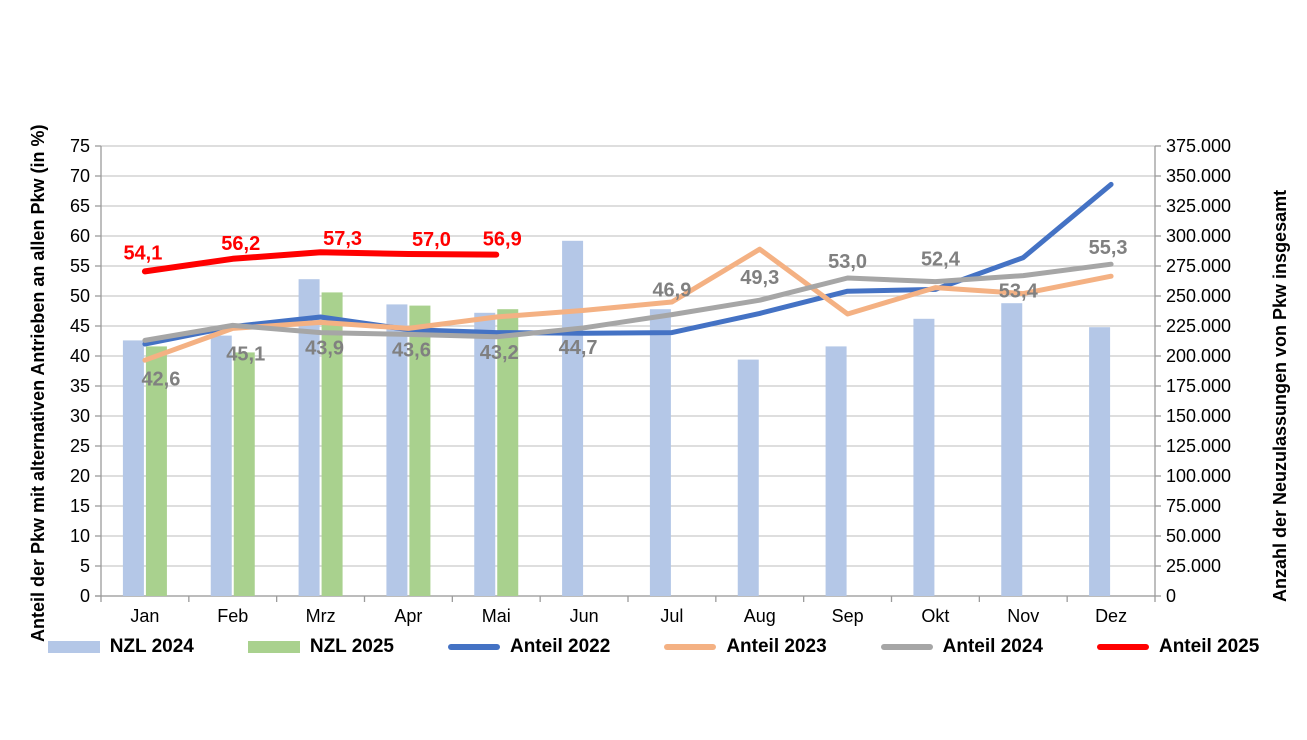 The height and width of the screenshot is (740, 1307). Describe the element at coordinates (499, 353) in the screenshot. I see `data-label-anteil-2024-mai: 43,2` at that location.